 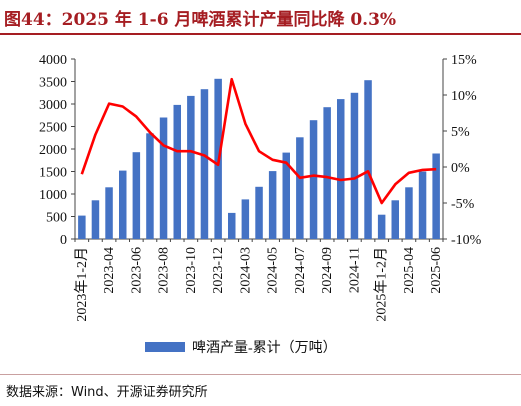 I want to click on x-tick-label: 2023-08, so click(x=164, y=270).